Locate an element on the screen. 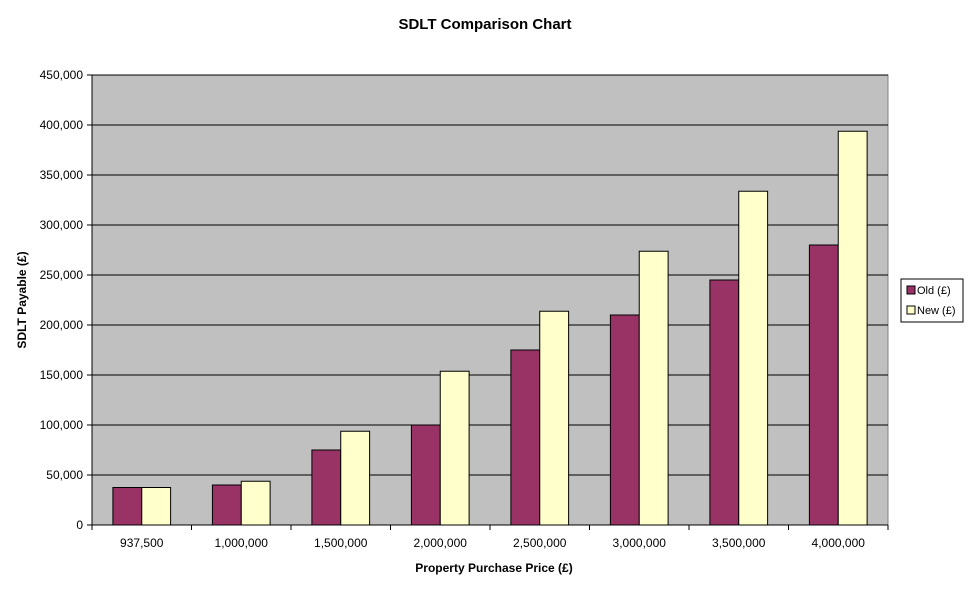 This screenshot has height=592, width=969. legend: Old (£) New (£) is located at coordinates (932, 300).